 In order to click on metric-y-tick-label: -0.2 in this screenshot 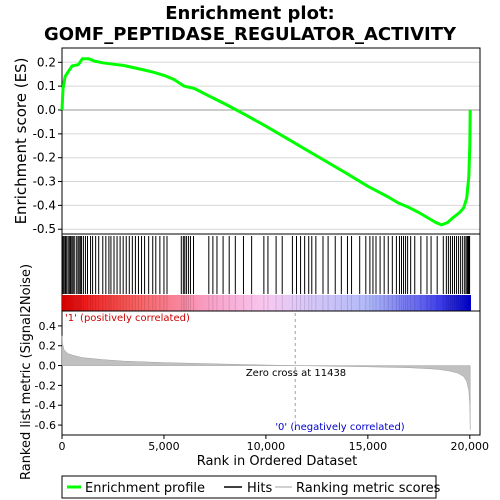, I will do `click(45, 385)`.